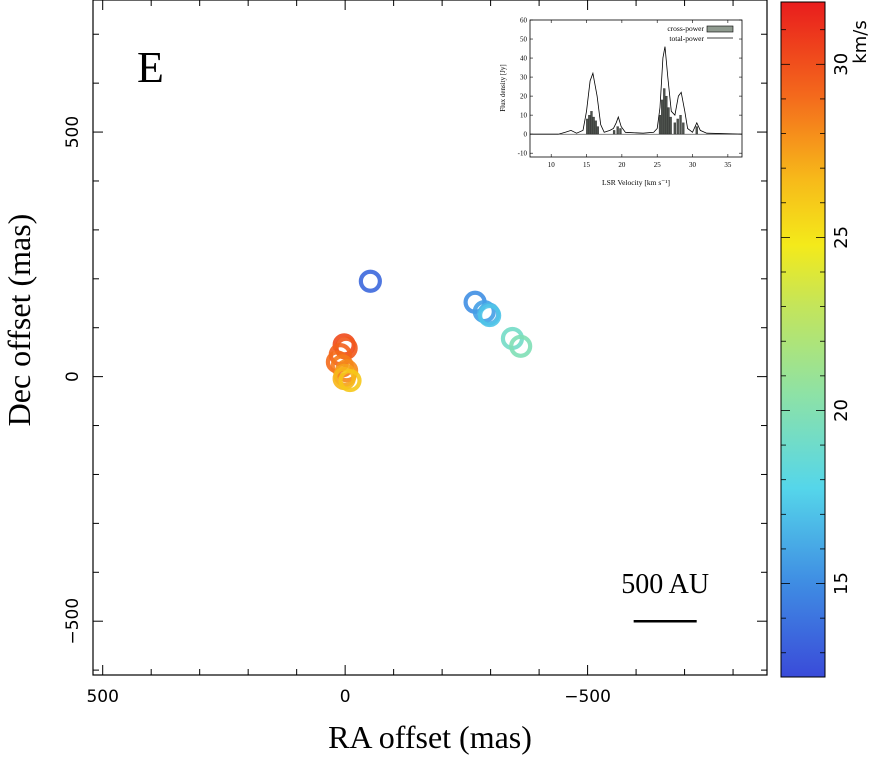  What do you see at coordinates (524, 116) in the screenshot?
I see `inset-y-tick-label: 10` at bounding box center [524, 116].